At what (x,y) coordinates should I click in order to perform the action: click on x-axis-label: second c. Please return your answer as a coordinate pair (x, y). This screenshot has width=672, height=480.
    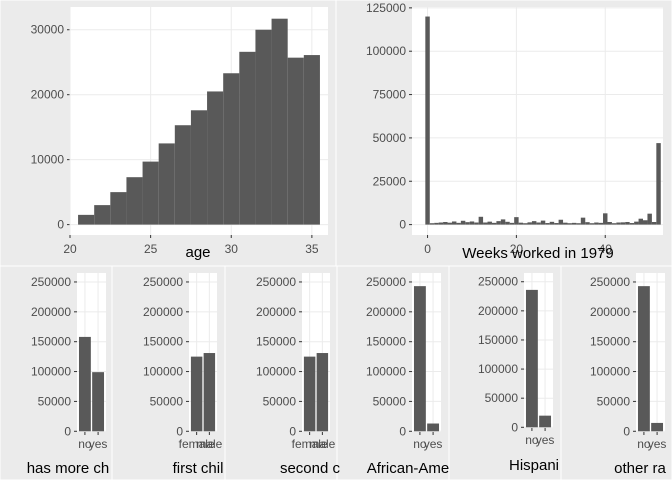
    Looking at the image, I should click on (310, 468).